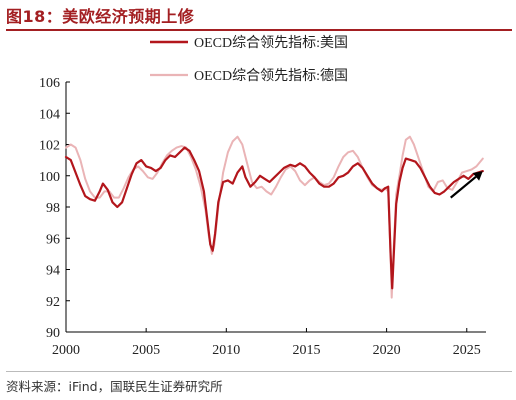 The image size is (516, 400). I want to click on y-tick-label: 98, so click(53, 208).